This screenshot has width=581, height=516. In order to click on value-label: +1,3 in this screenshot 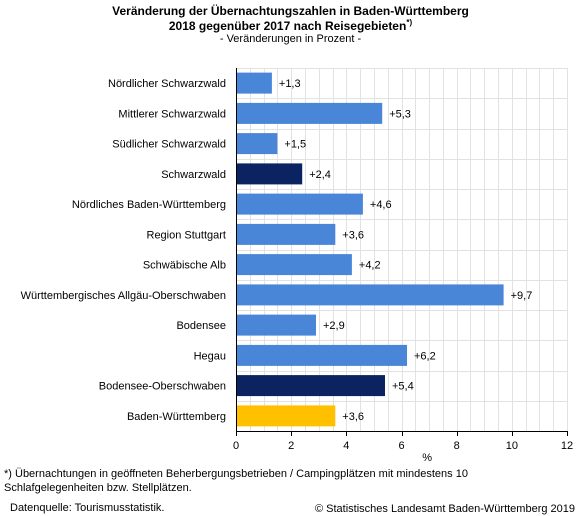, I will do `click(290, 84)`.